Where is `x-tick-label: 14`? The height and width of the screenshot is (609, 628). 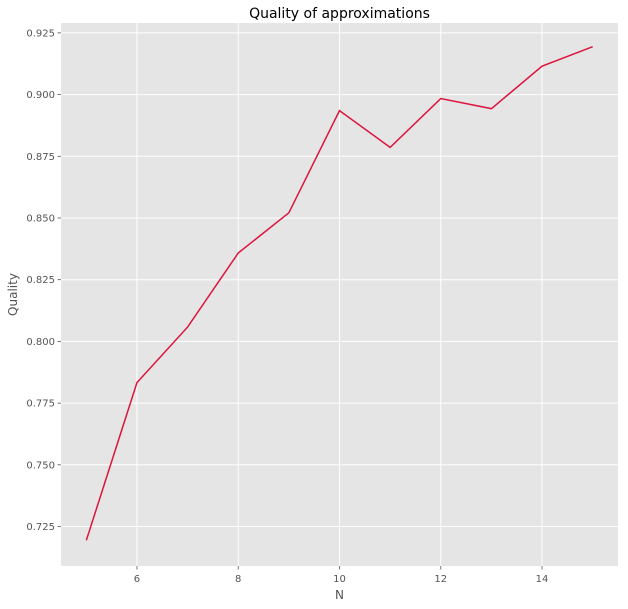
x-tick-label: 14 is located at coordinates (542, 579).